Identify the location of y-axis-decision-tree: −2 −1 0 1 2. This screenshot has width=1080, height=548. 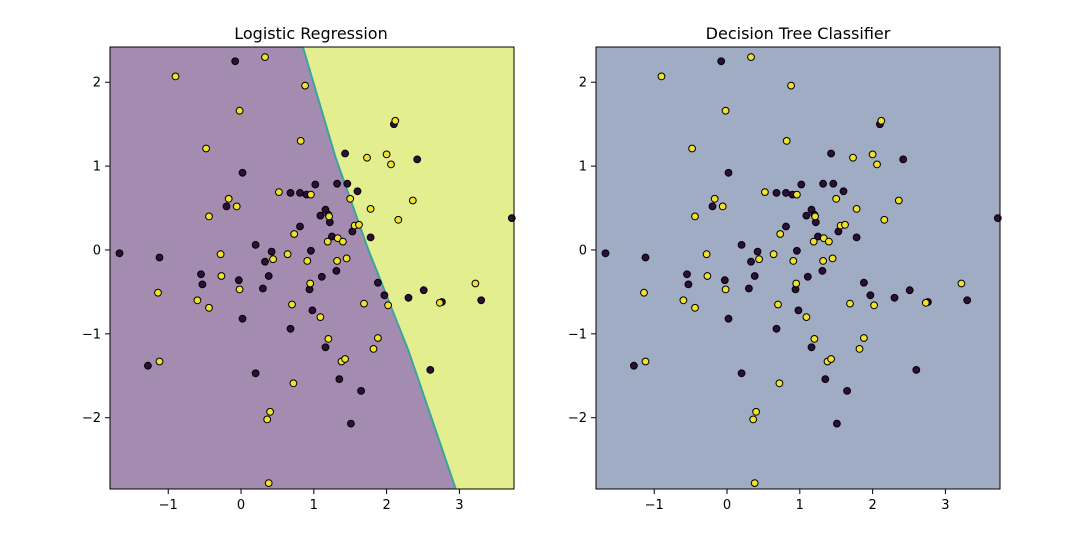
(582, 251).